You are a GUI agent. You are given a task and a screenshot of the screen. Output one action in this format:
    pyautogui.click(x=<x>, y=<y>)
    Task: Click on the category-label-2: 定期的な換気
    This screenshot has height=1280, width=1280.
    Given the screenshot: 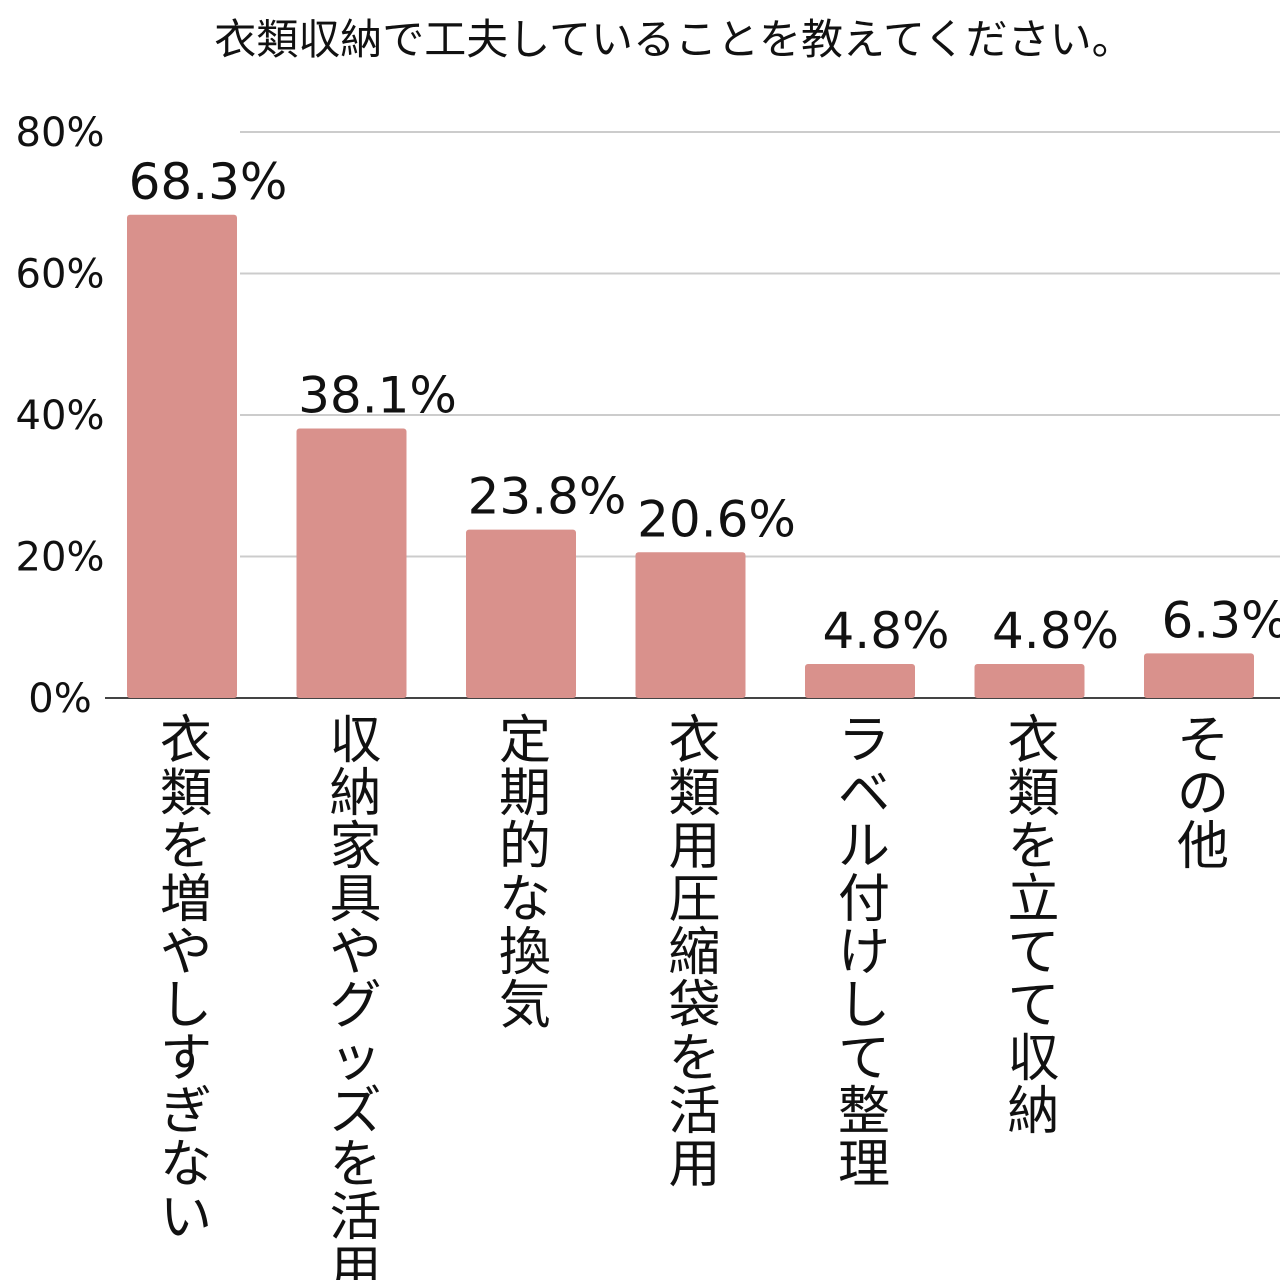 What is the action you would take?
    pyautogui.click(x=525, y=873)
    